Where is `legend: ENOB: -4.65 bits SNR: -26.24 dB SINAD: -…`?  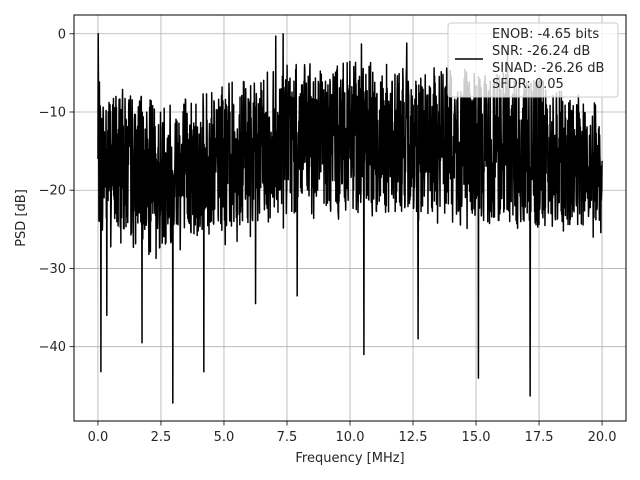 legend: ENOB: -4.65 bits SNR: -26.24 dB SINAD: -… is located at coordinates (533, 60).